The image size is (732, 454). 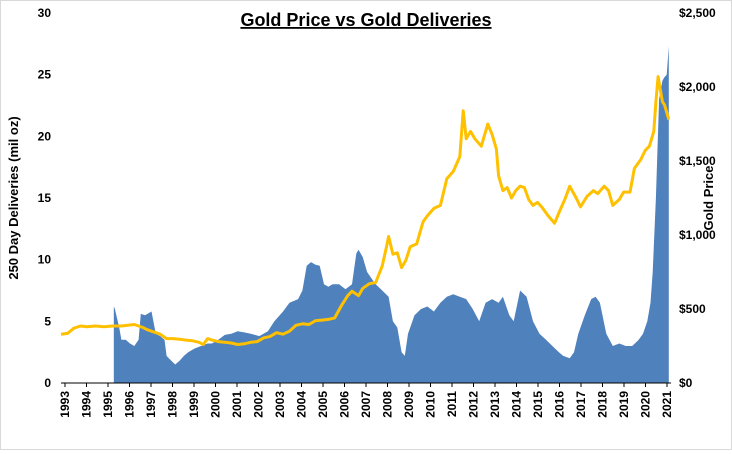 I want to click on right-tick-label: $500, so click(x=692, y=309).